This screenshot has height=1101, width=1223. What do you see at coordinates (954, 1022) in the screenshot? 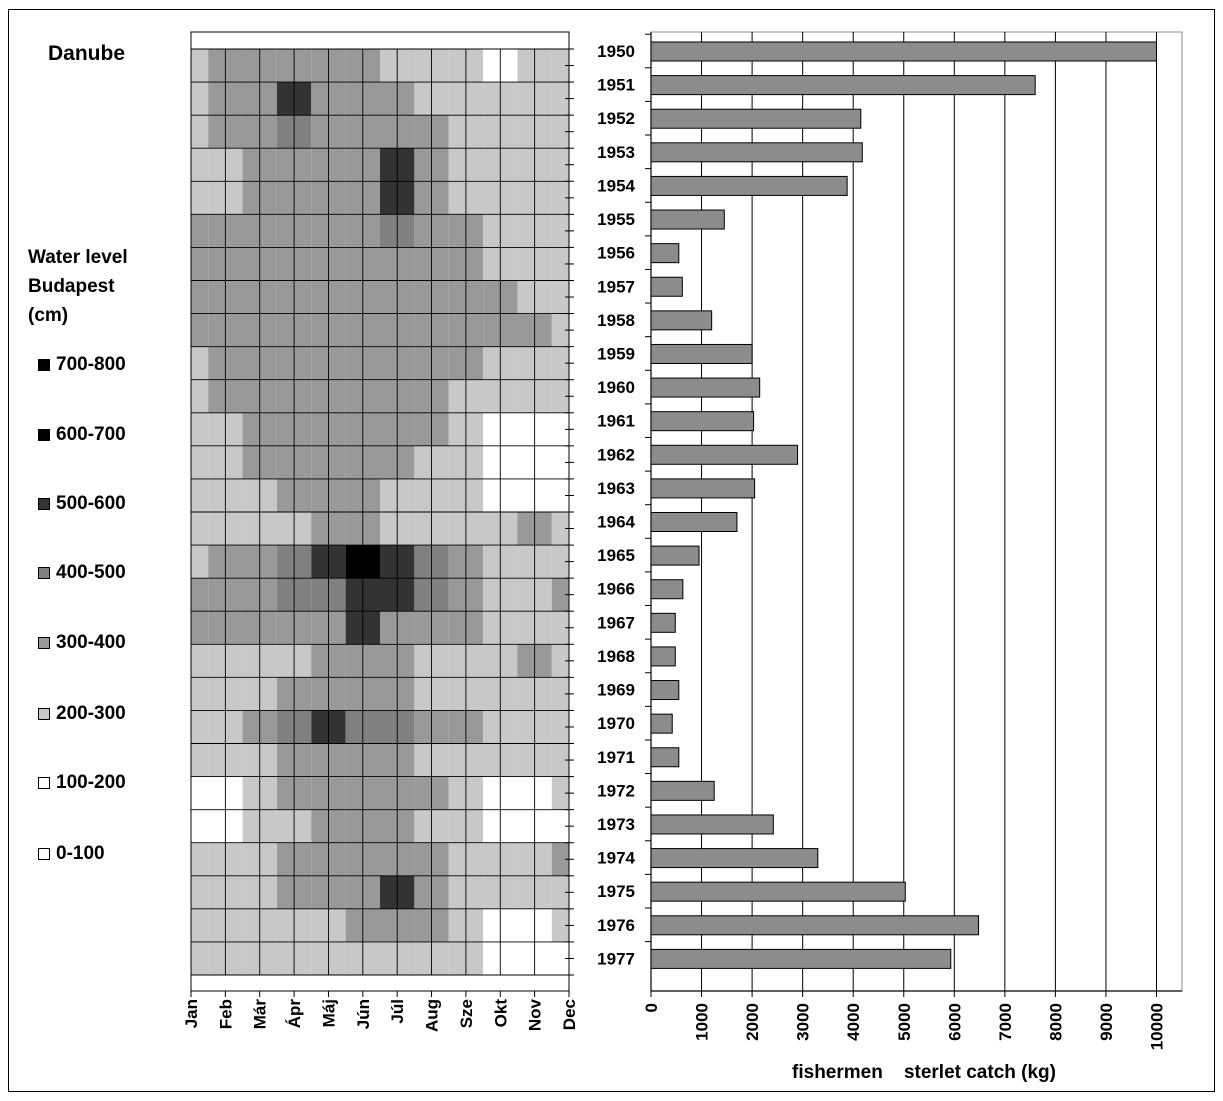
I see `bar-x-tick-label: 6000` at bounding box center [954, 1022].